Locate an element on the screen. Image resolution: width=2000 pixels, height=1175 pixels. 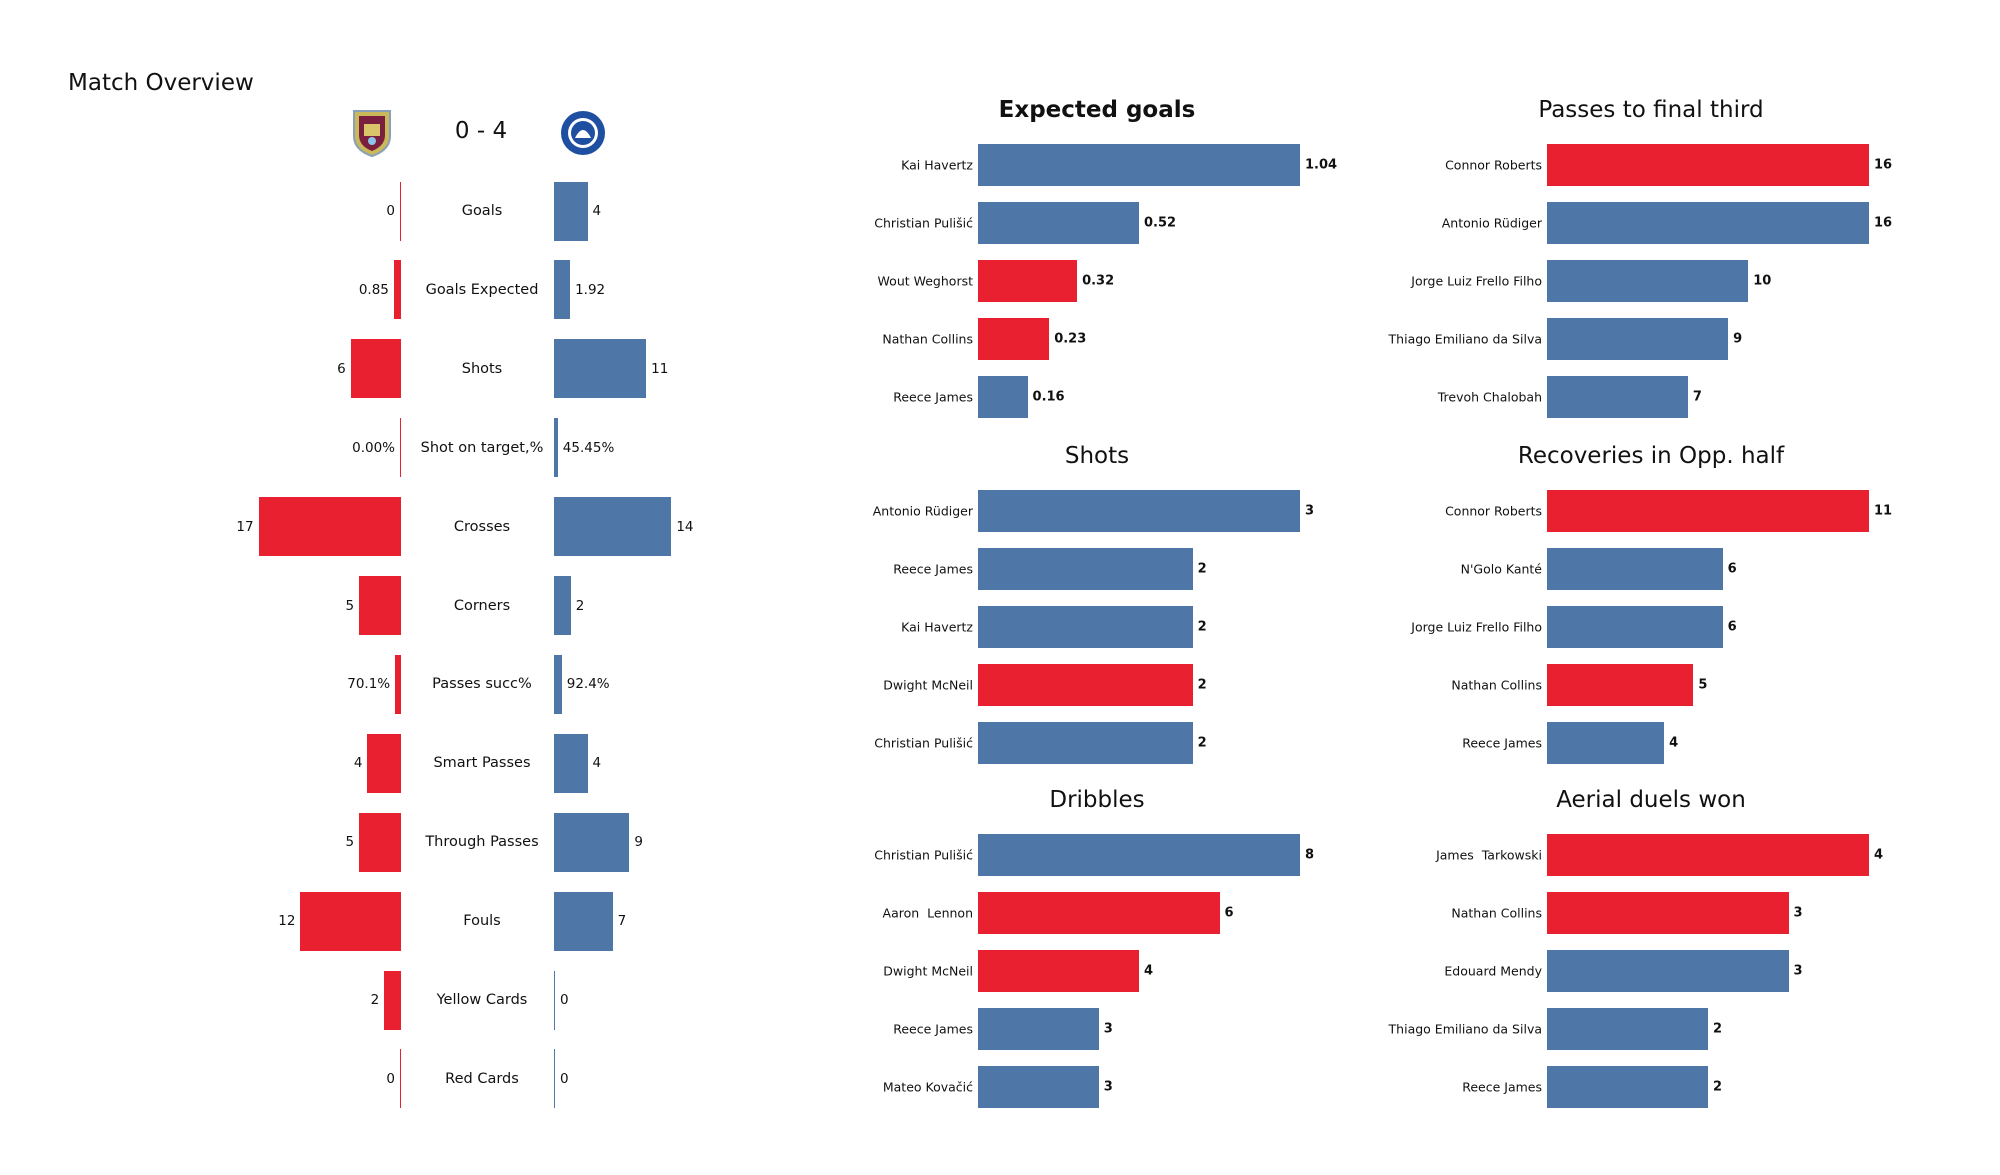
chart-title: Shots is located at coordinates (1097, 456).